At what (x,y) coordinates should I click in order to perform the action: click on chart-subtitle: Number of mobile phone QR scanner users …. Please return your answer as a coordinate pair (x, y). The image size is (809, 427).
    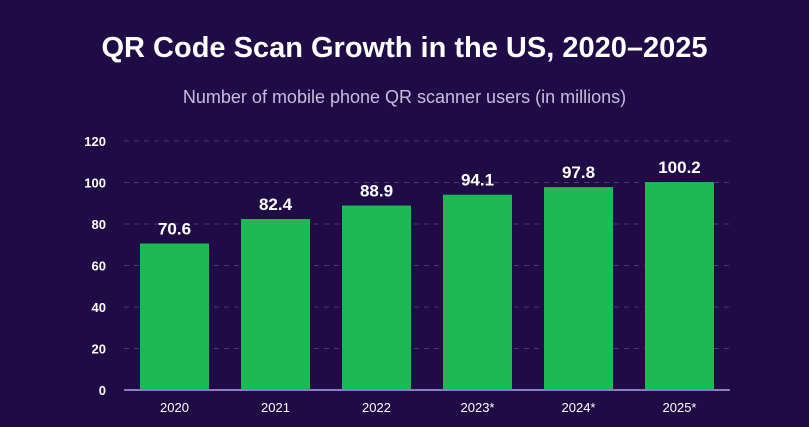
    Looking at the image, I should click on (404, 97).